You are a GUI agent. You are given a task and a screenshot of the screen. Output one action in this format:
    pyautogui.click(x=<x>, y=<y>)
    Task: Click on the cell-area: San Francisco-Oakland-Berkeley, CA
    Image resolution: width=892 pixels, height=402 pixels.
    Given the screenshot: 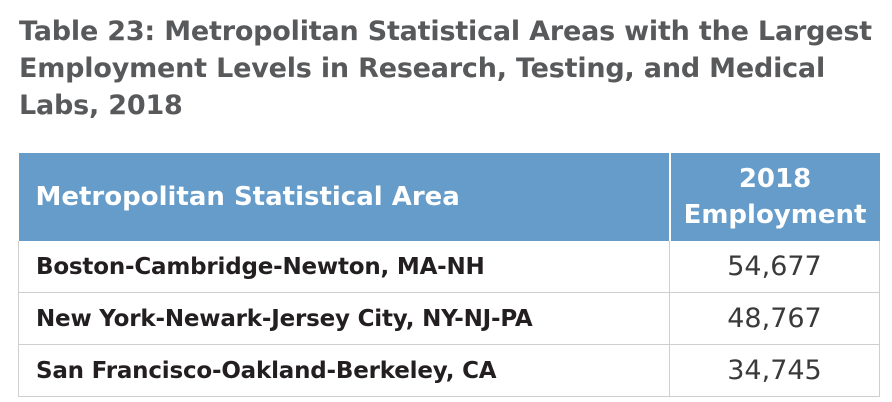 What is the action you would take?
    pyautogui.click(x=344, y=370)
    